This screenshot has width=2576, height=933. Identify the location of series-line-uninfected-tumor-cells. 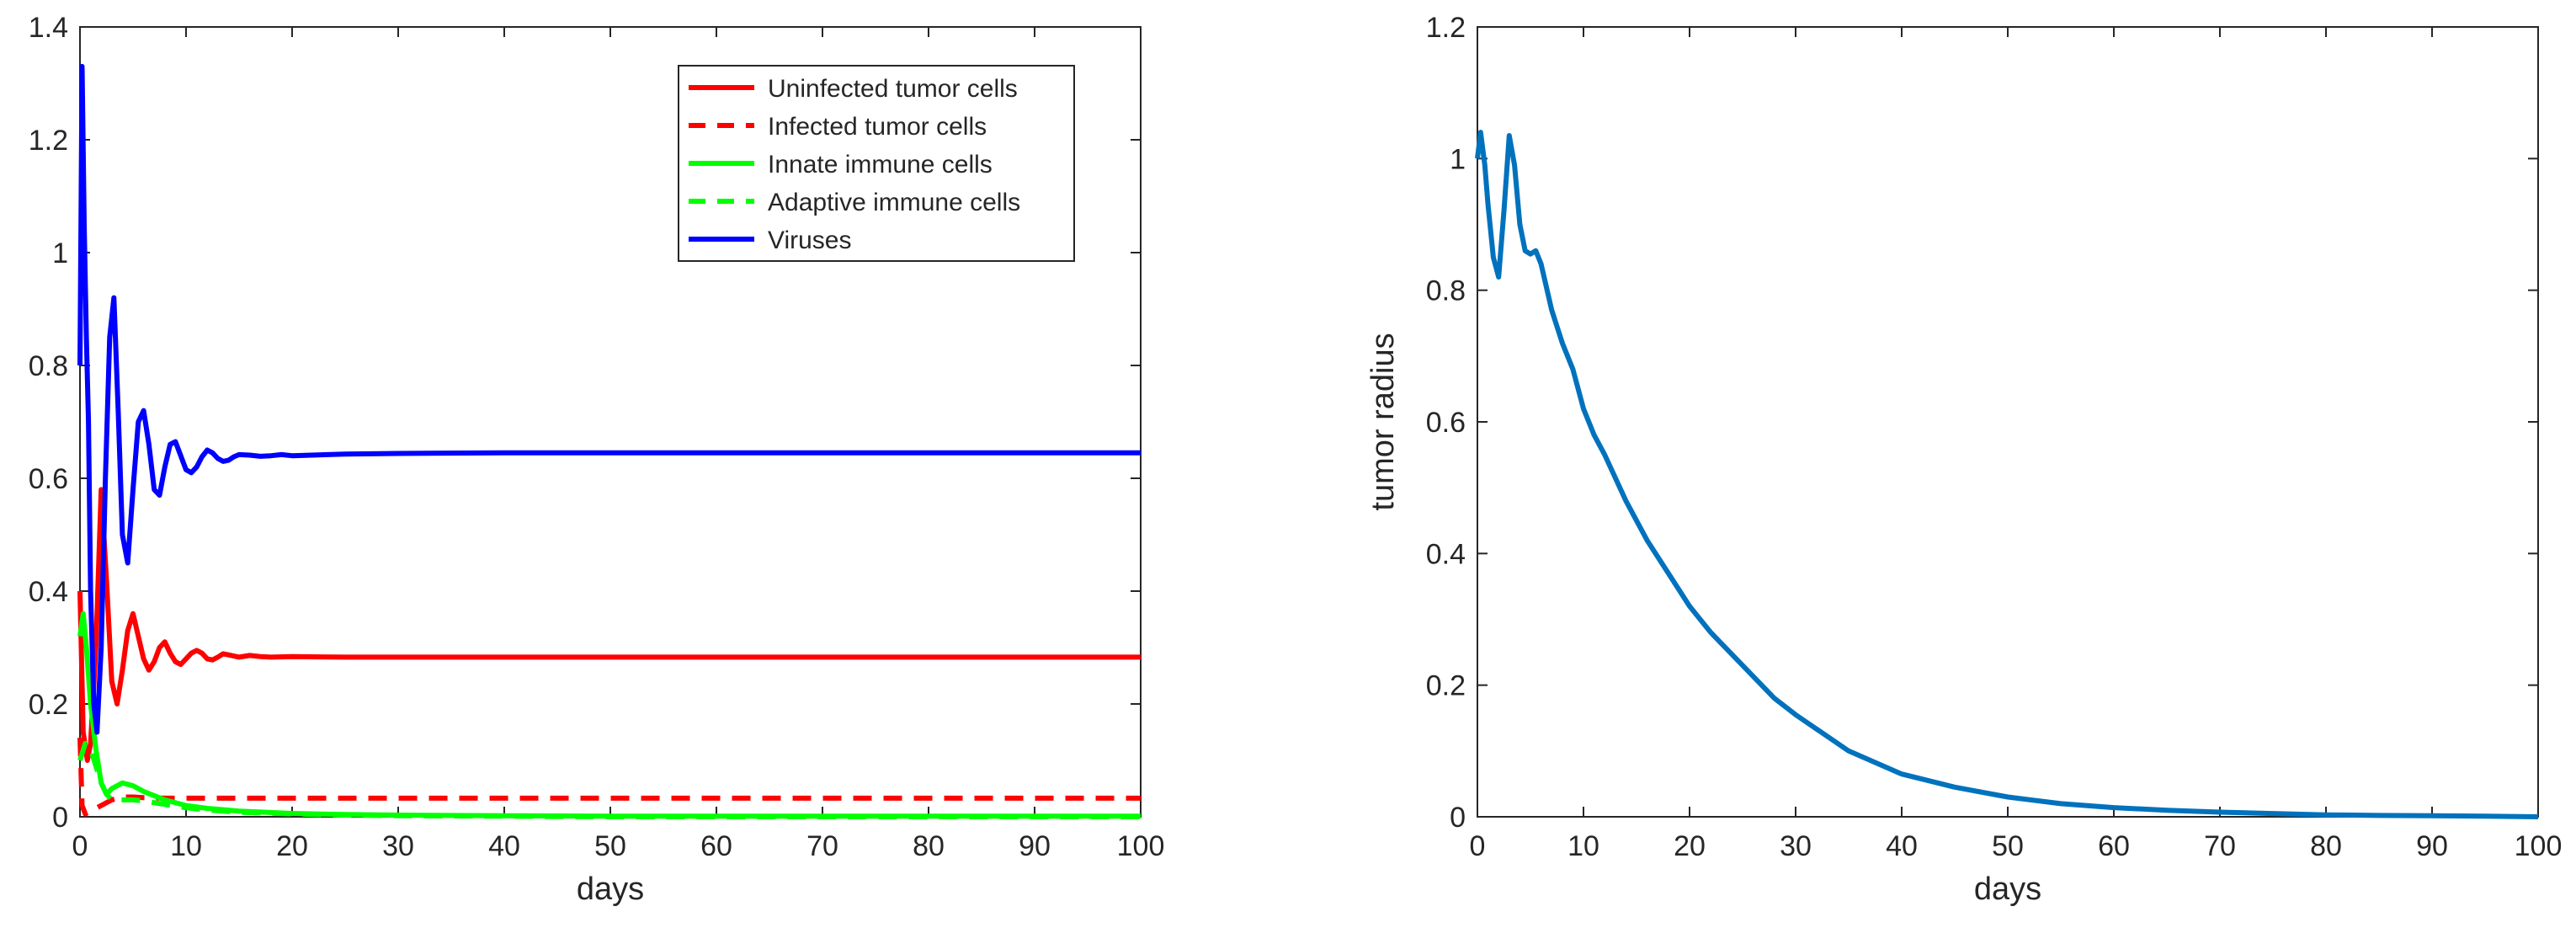
(609, 625).